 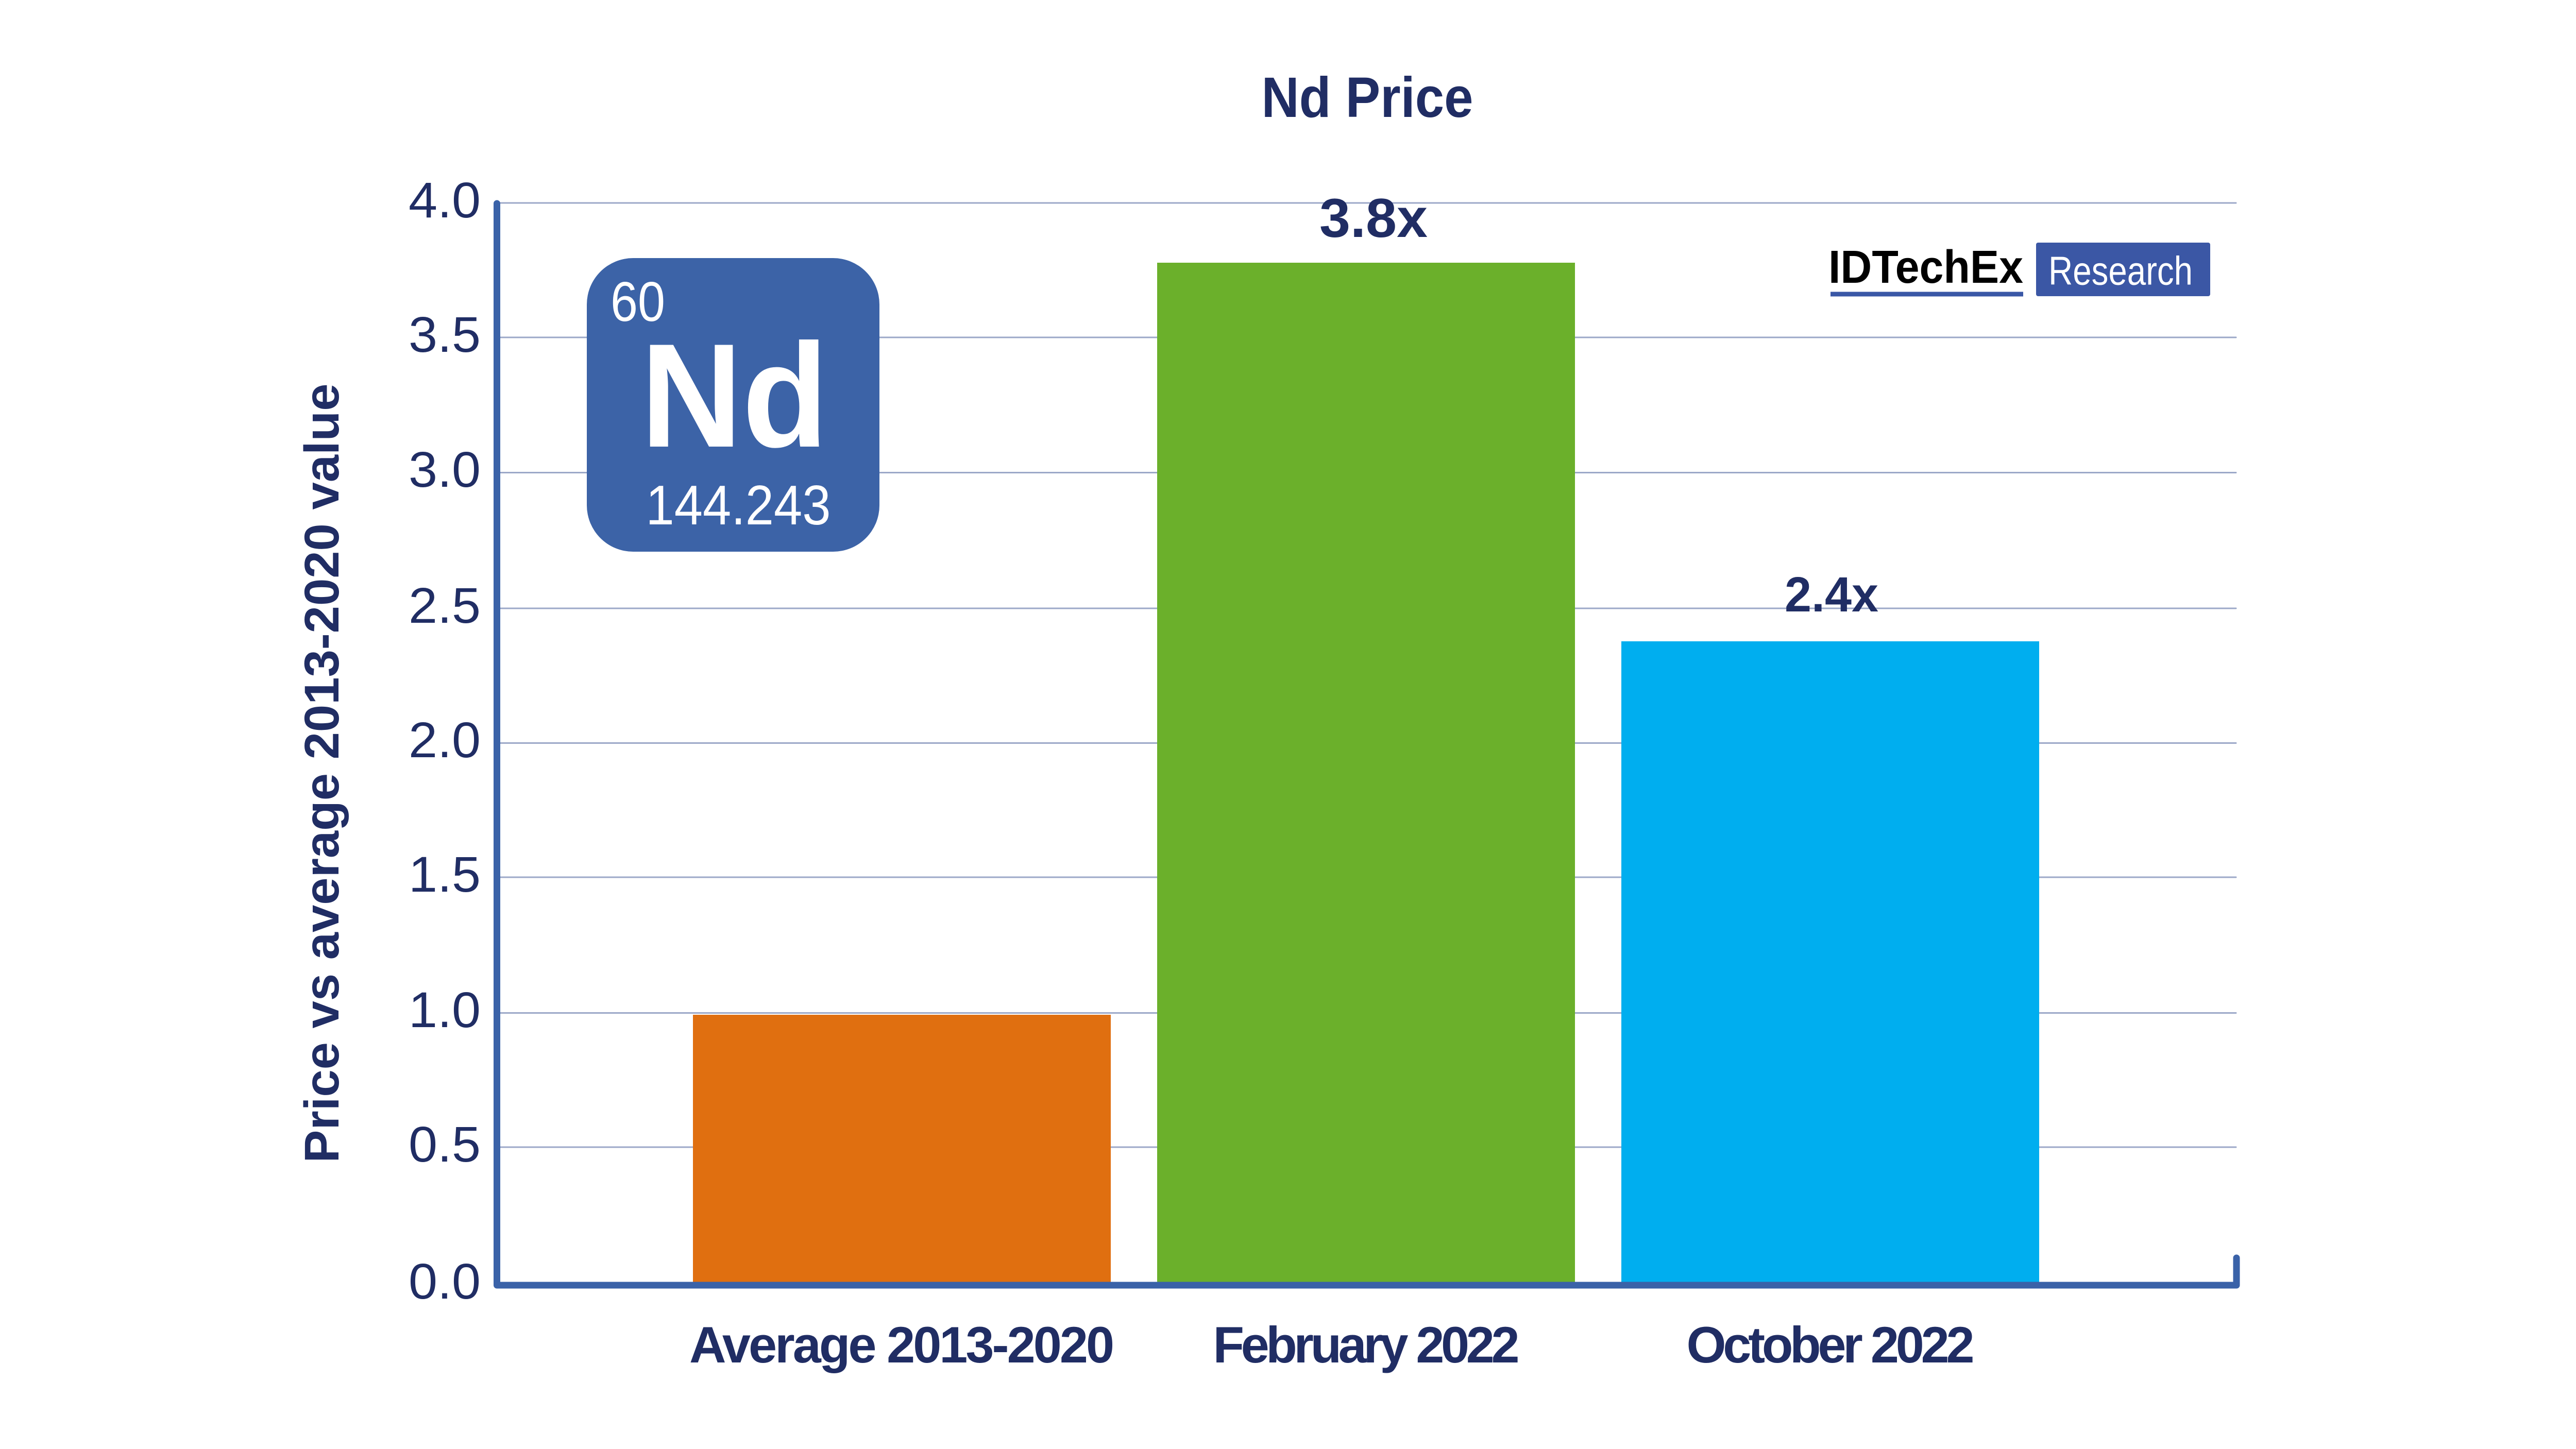 I want to click on svg-text: 2.0, so click(x=445, y=740).